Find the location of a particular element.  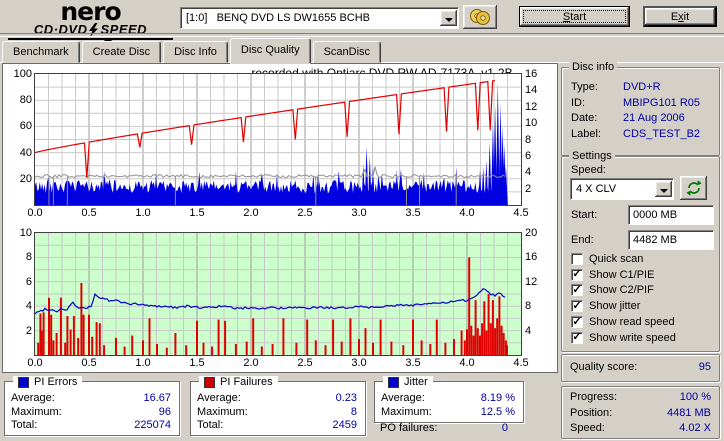

pi-errors-title: PI Errors is located at coordinates (56, 382).